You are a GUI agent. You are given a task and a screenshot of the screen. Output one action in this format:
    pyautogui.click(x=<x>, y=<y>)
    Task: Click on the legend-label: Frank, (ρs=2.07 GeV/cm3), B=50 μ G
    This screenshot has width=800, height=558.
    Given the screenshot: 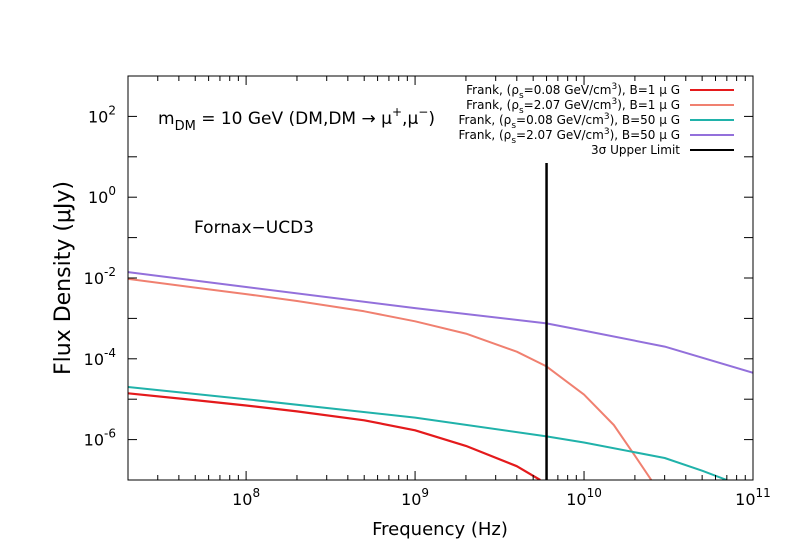 What is the action you would take?
    pyautogui.click(x=570, y=136)
    